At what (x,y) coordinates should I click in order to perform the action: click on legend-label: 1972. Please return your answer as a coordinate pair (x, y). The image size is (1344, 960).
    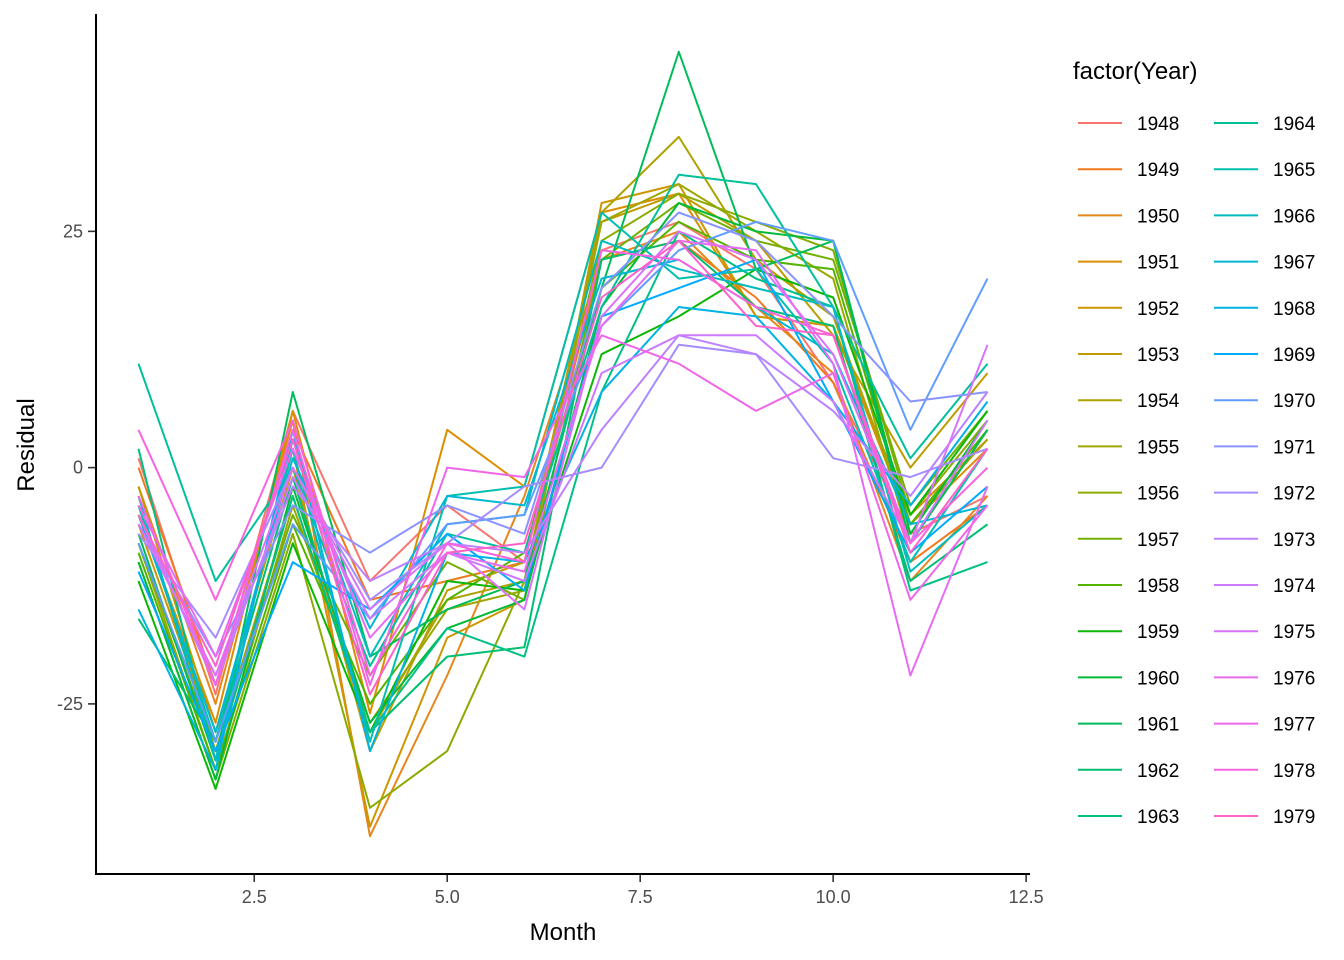
    Looking at the image, I should click on (1294, 494).